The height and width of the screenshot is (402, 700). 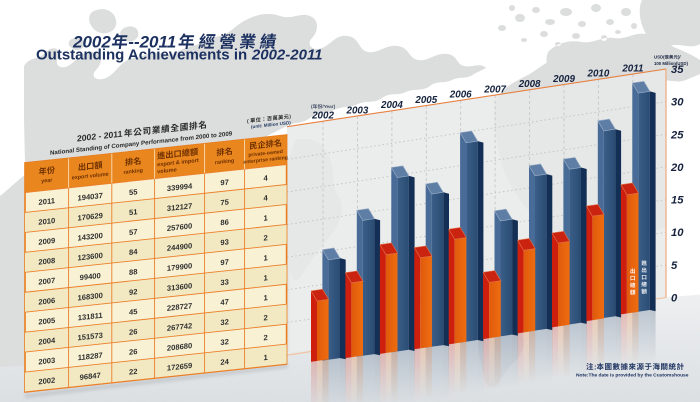 I want to click on svg-text: 194037, so click(x=90, y=197).